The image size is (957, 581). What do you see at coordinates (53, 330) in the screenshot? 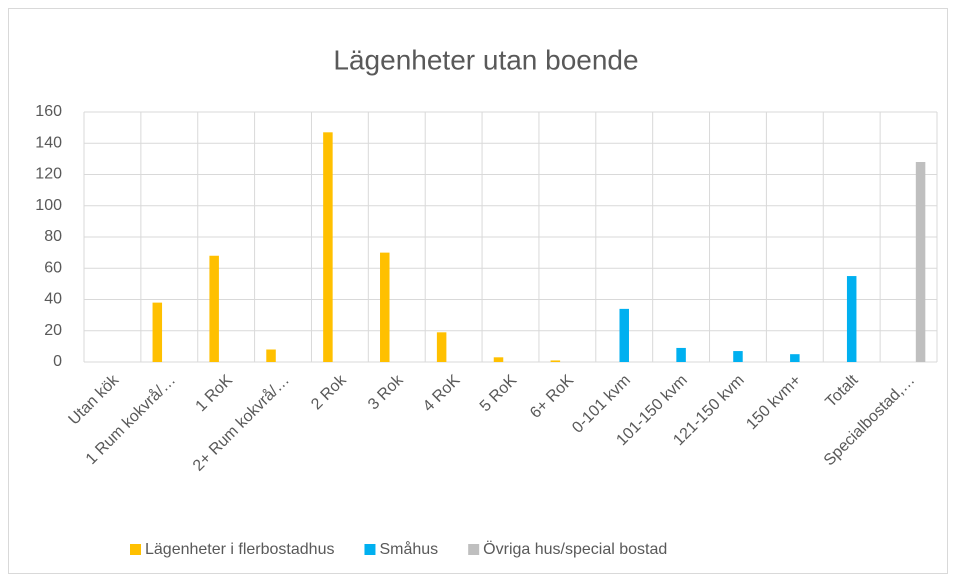
I see `y-tick-label: 20` at bounding box center [53, 330].